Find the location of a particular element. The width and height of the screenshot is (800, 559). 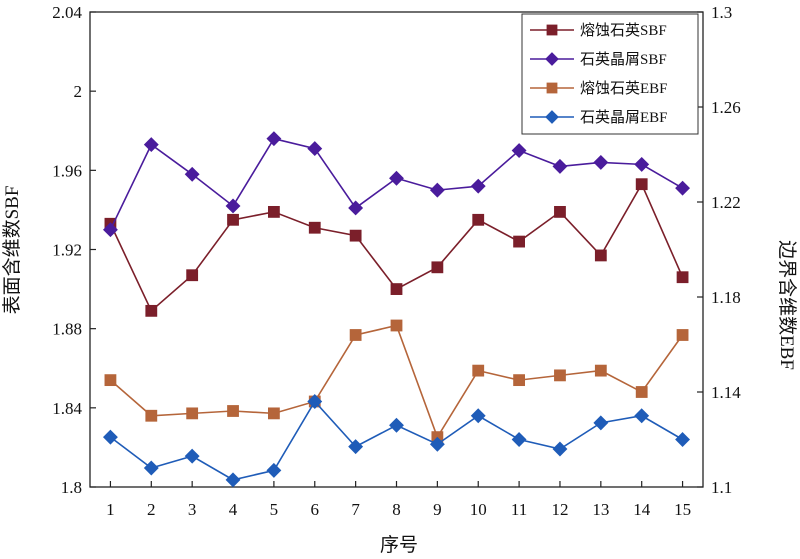

x-tick-label: 6 is located at coordinates (315, 509).